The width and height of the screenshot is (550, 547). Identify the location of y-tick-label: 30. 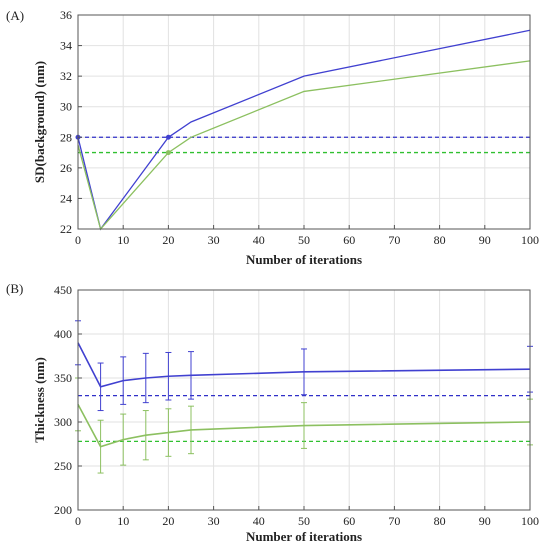
(66, 107).